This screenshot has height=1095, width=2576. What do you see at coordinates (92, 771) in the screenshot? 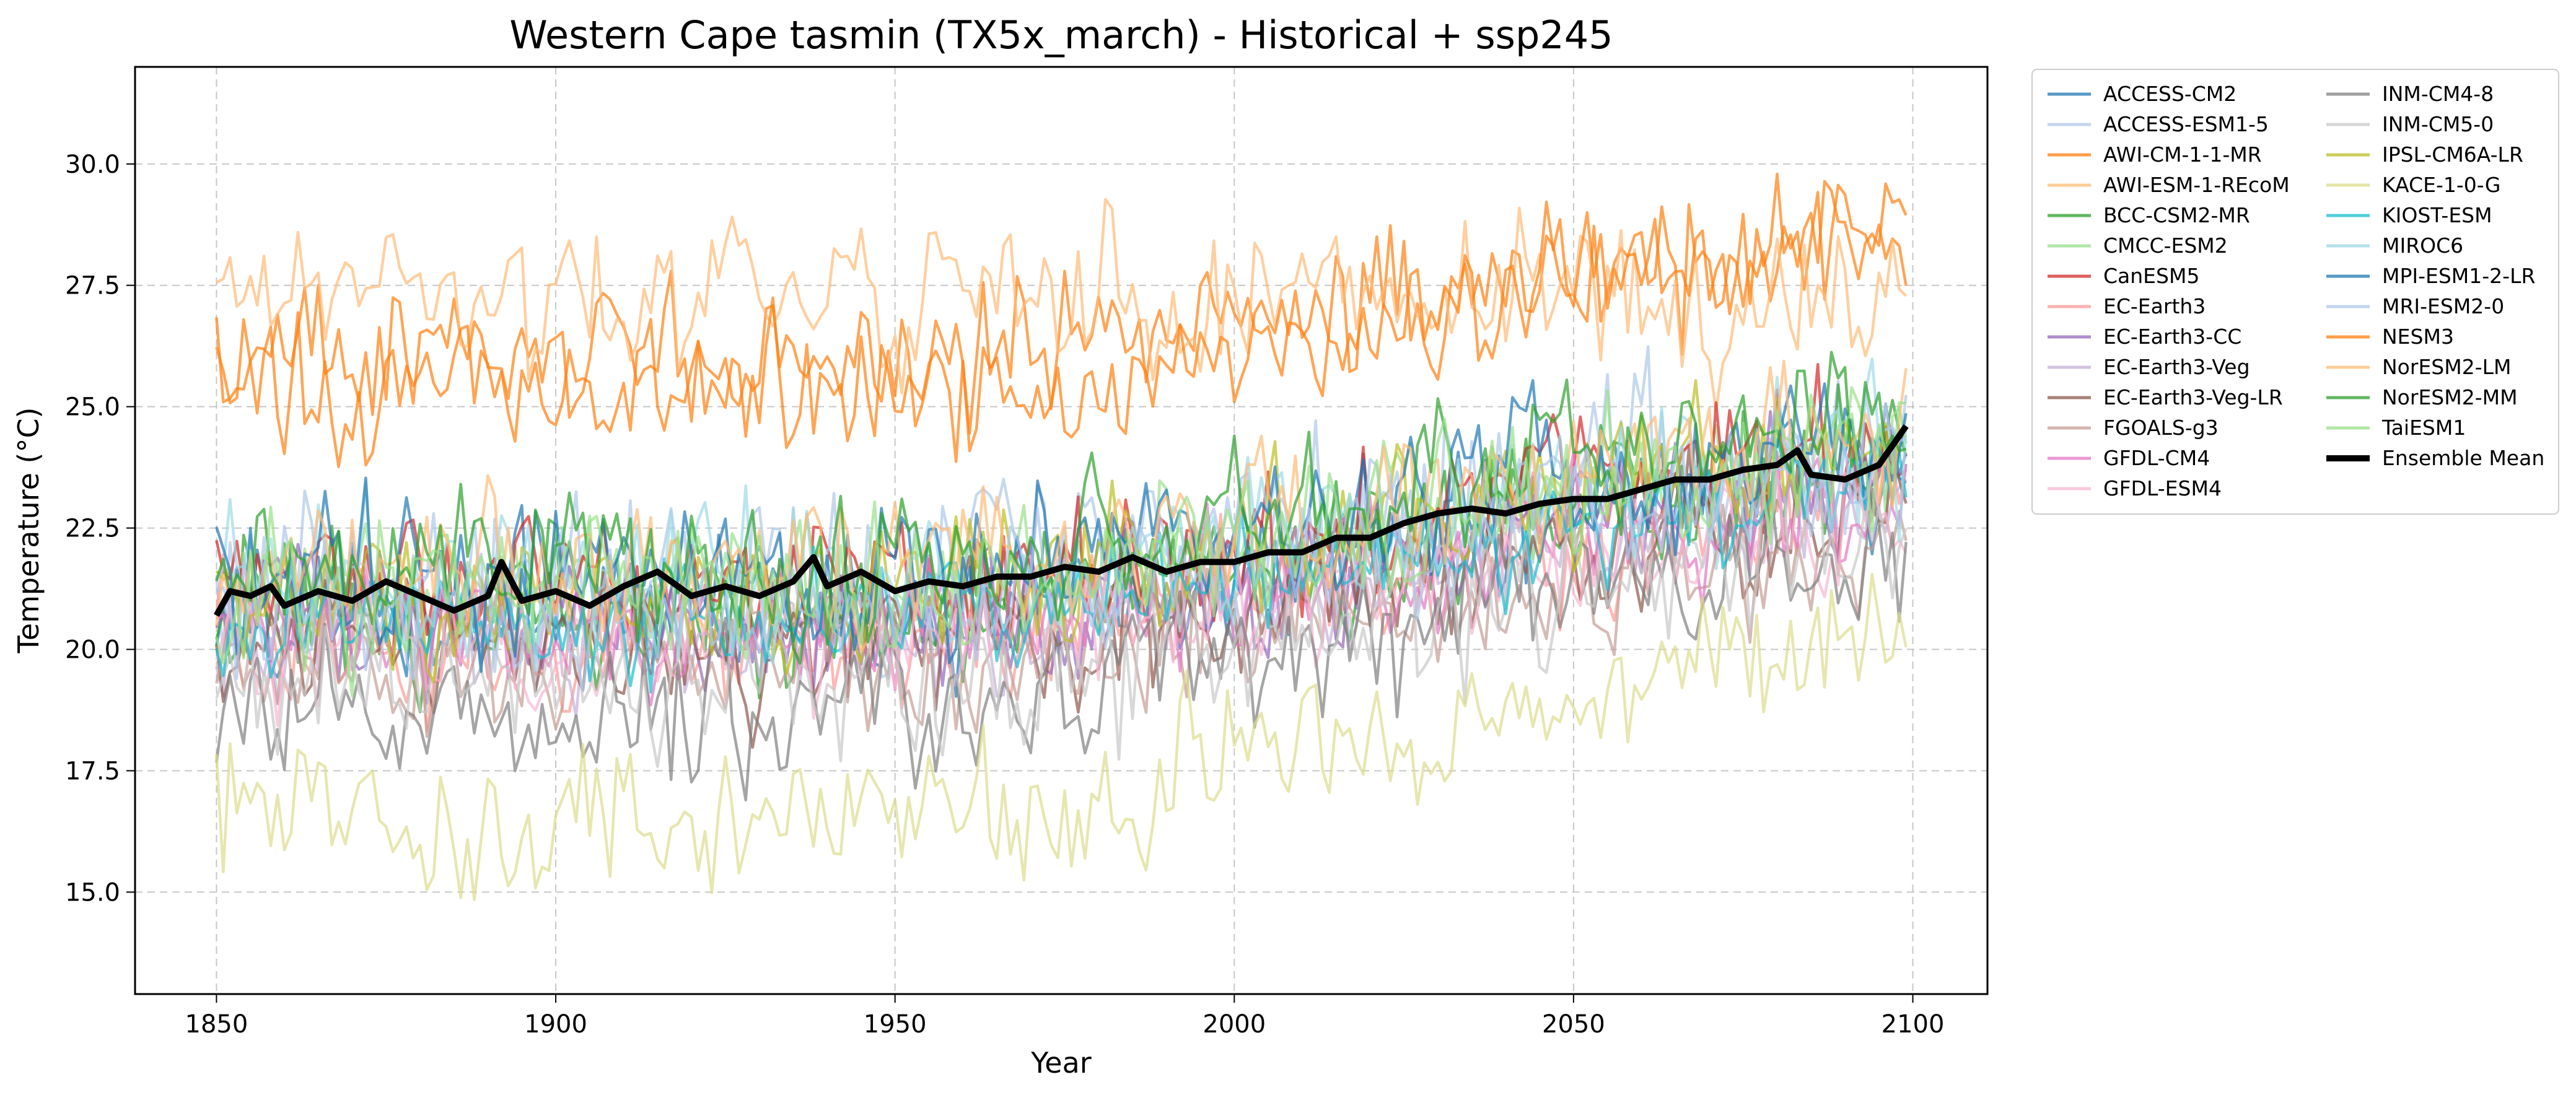
I see `y-tick-label: 17.5` at bounding box center [92, 771].